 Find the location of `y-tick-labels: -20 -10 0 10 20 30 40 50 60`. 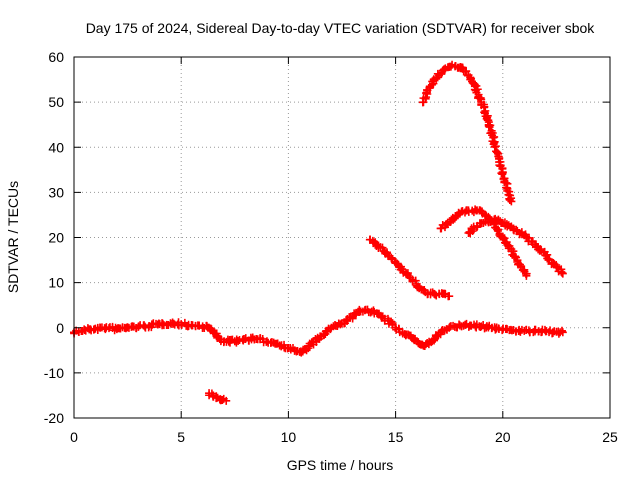

y-tick-labels: -20 -10 0 10 20 30 40 50 60 is located at coordinates (54, 237).